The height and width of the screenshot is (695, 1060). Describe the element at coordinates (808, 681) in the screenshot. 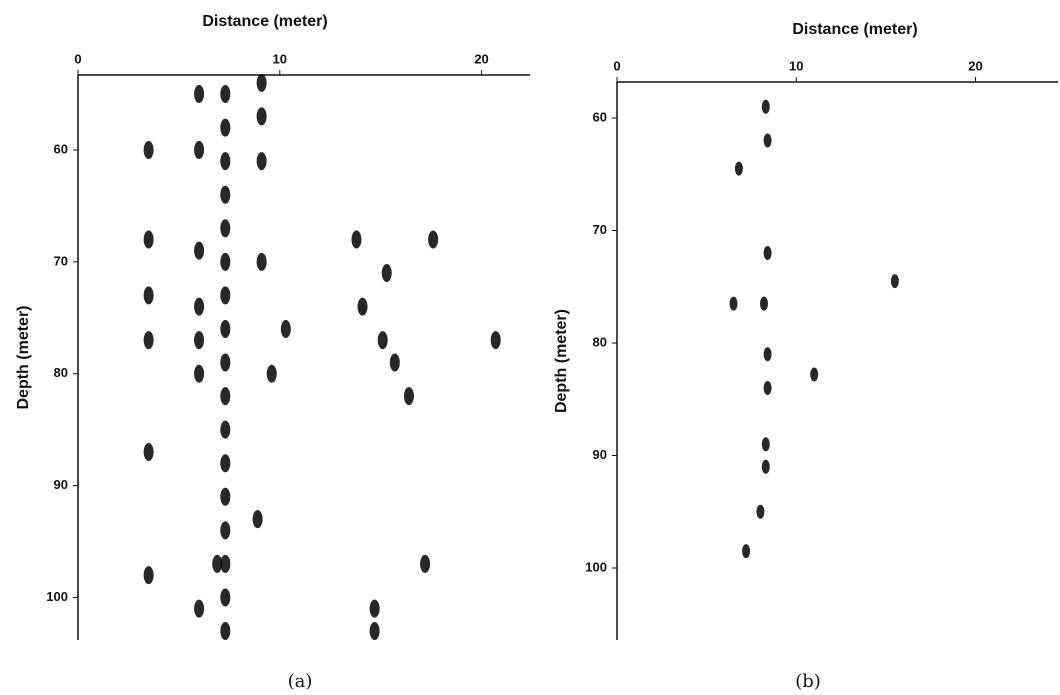

I see `caption: (b)` at that location.